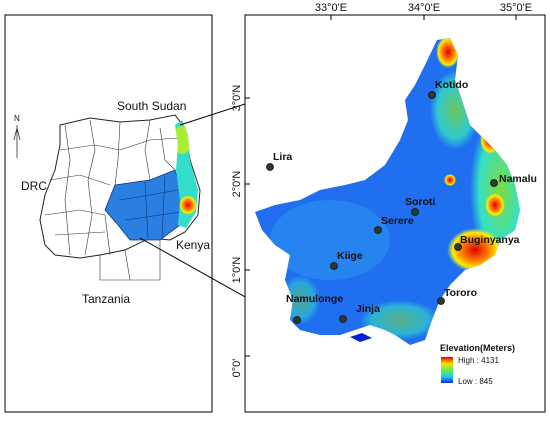  What do you see at coordinates (314, 299) in the screenshot?
I see `town-label: Namulonge` at bounding box center [314, 299].